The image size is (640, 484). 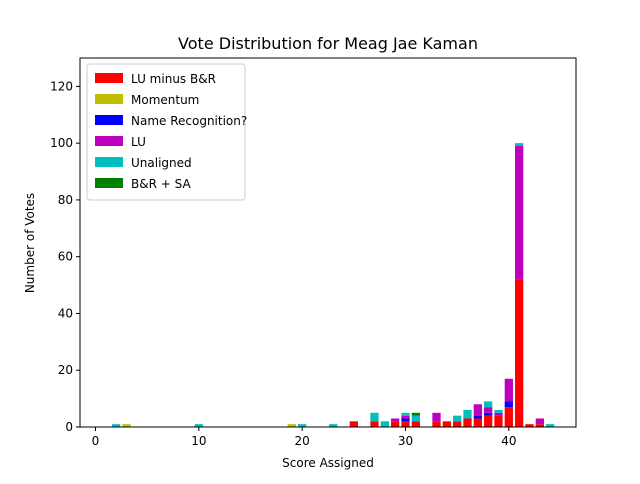 What do you see at coordinates (539, 425) in the screenshot?
I see `bar-series-0-x43` at bounding box center [539, 425].